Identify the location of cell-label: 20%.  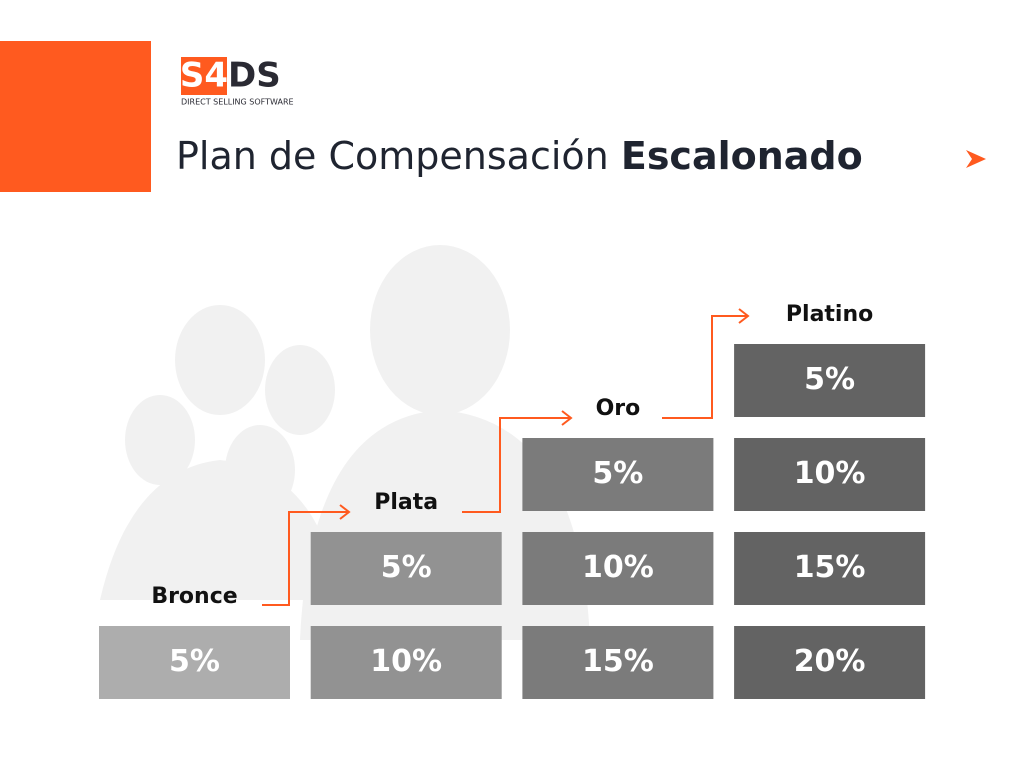
(830, 661).